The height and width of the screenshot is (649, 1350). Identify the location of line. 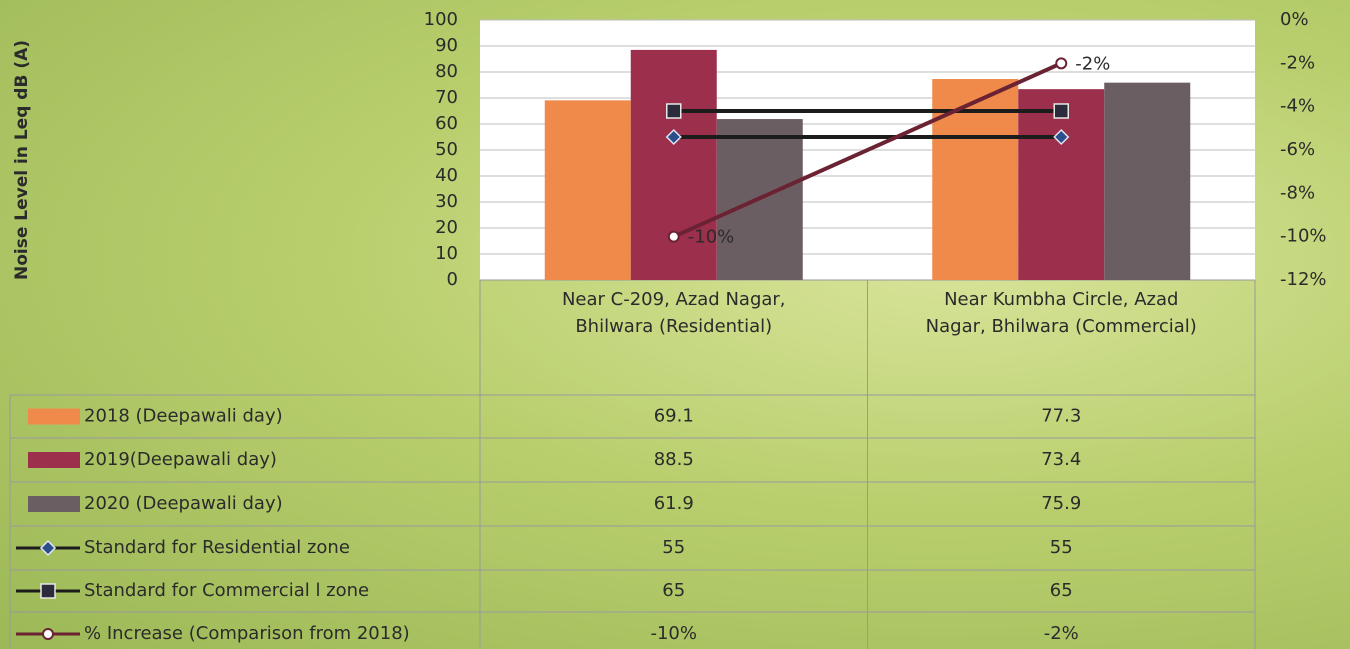
(867, 150).